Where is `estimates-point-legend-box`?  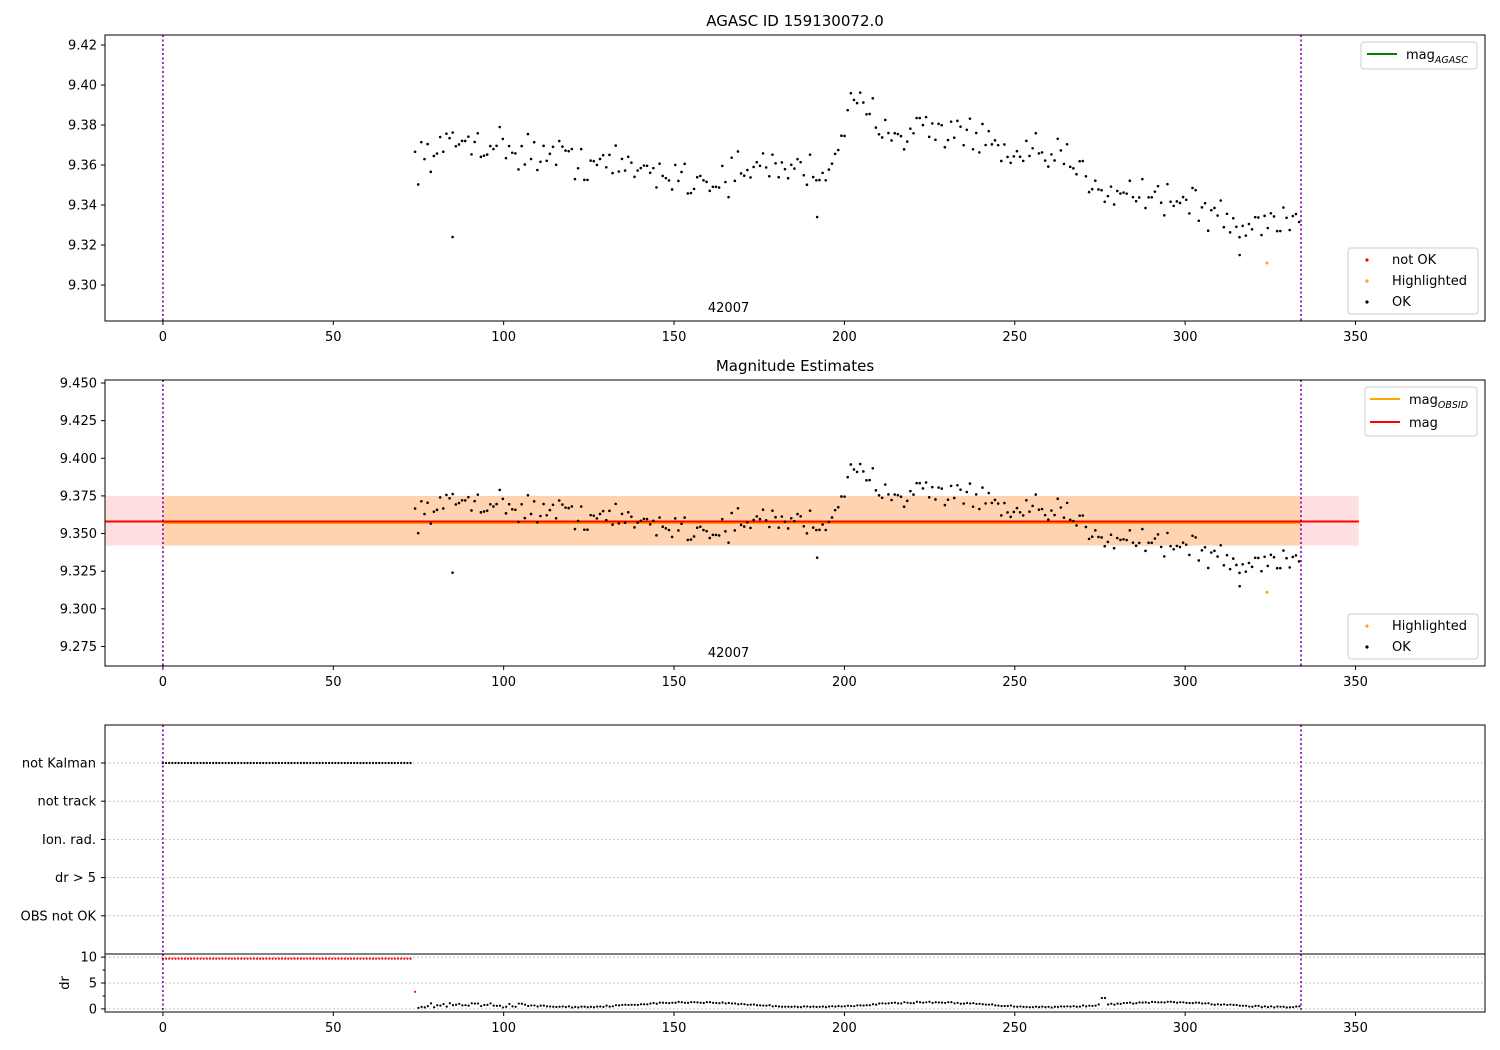 estimates-point-legend-box is located at coordinates (1413, 636).